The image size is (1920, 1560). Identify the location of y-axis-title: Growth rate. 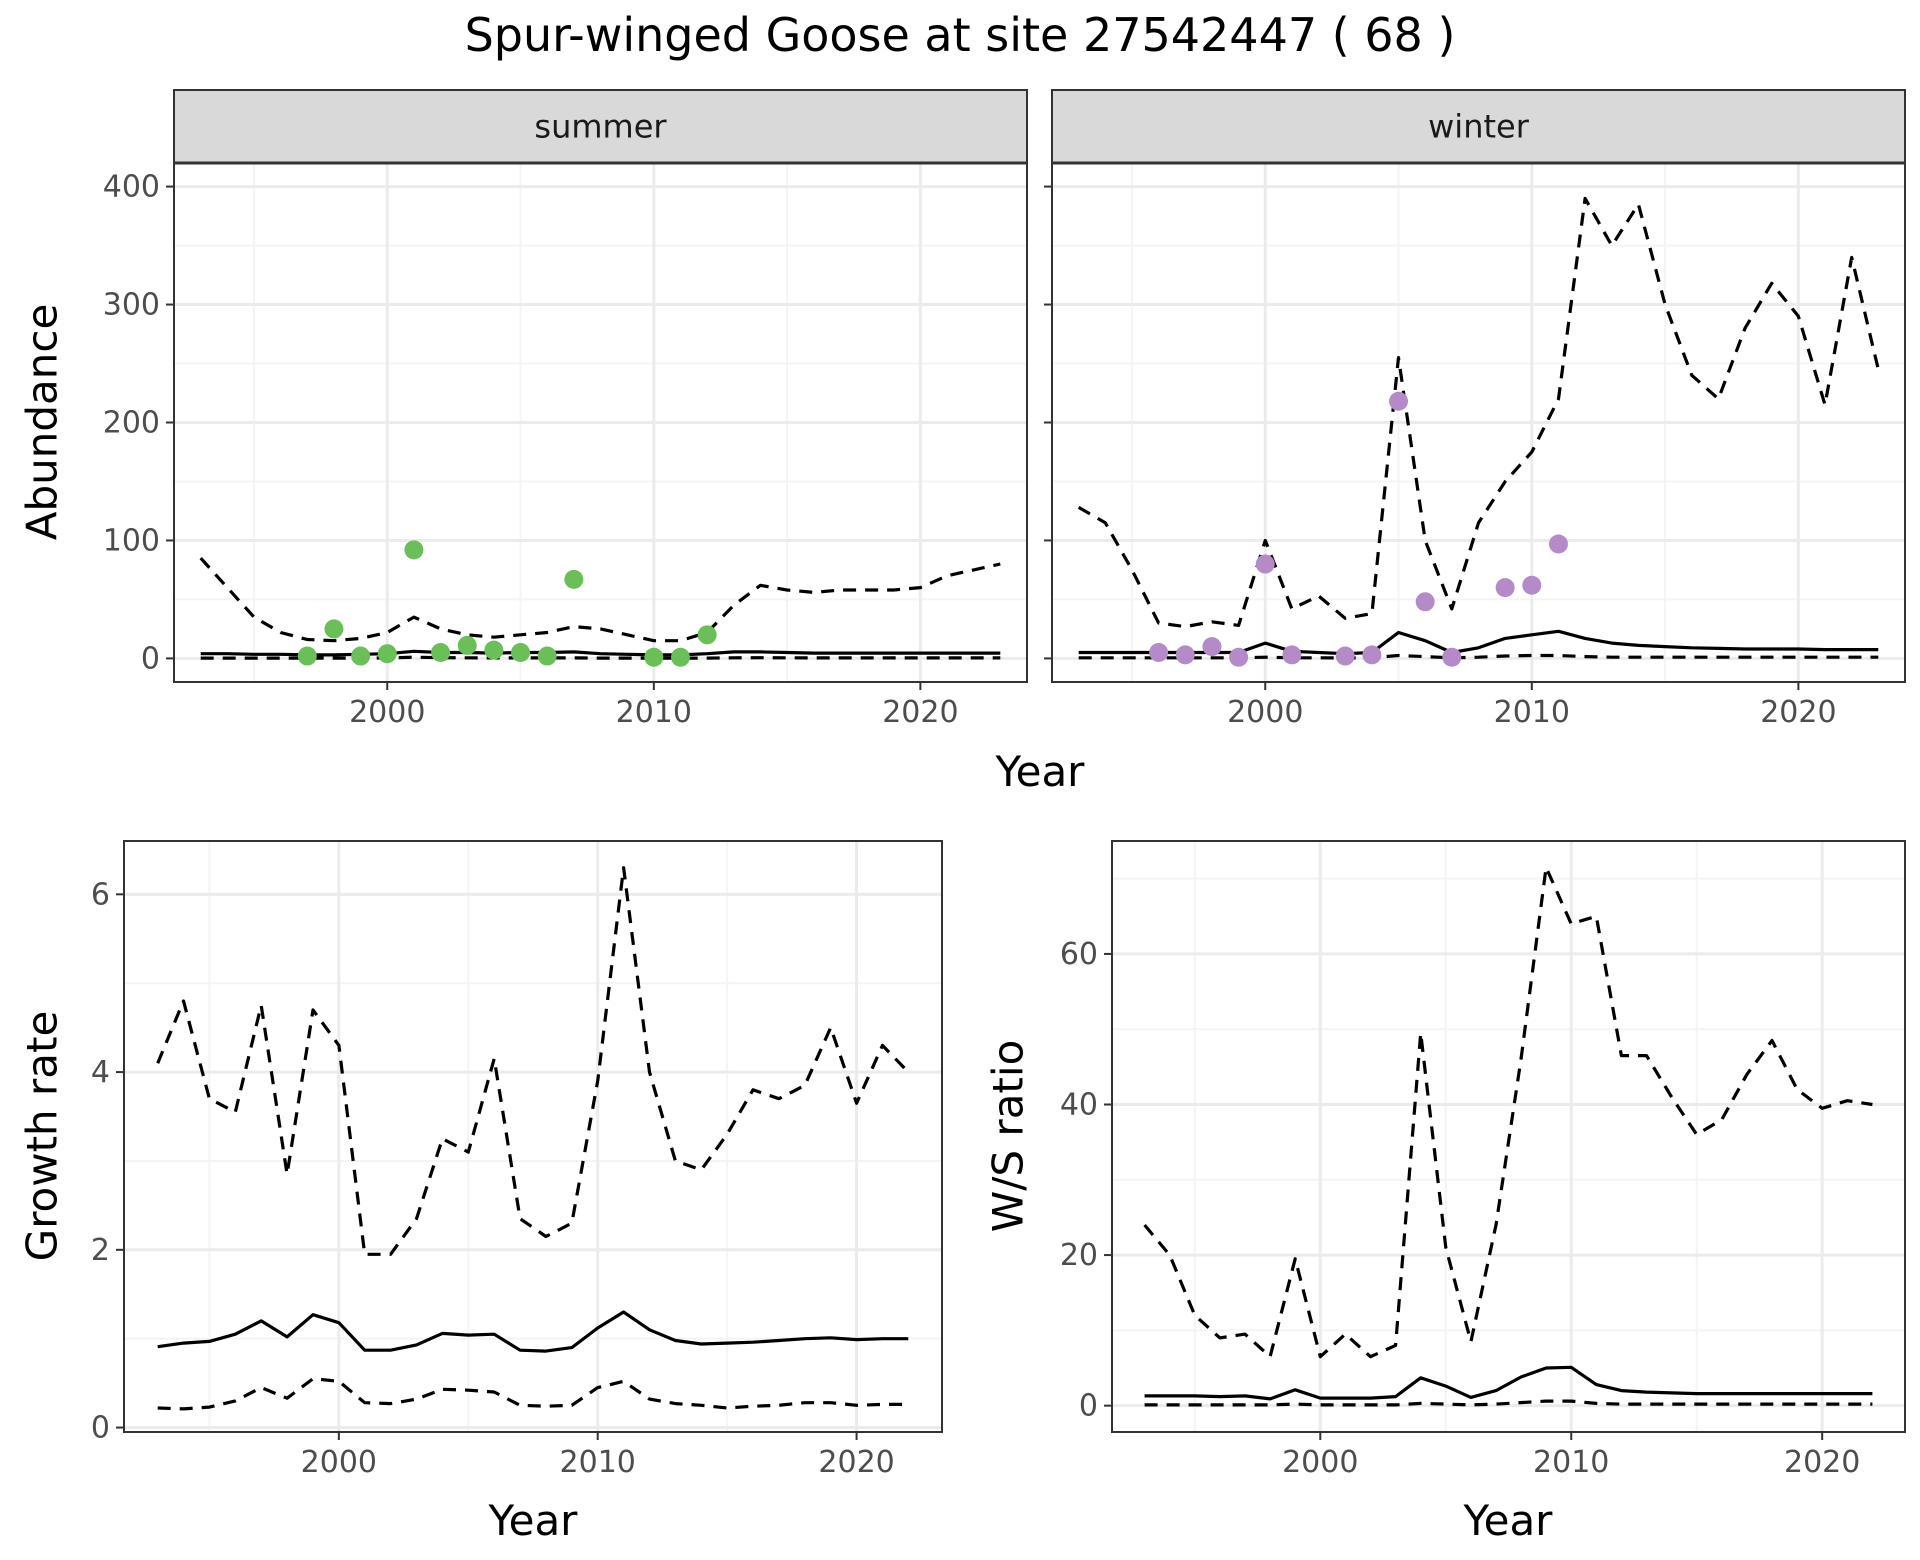
(42, 1136).